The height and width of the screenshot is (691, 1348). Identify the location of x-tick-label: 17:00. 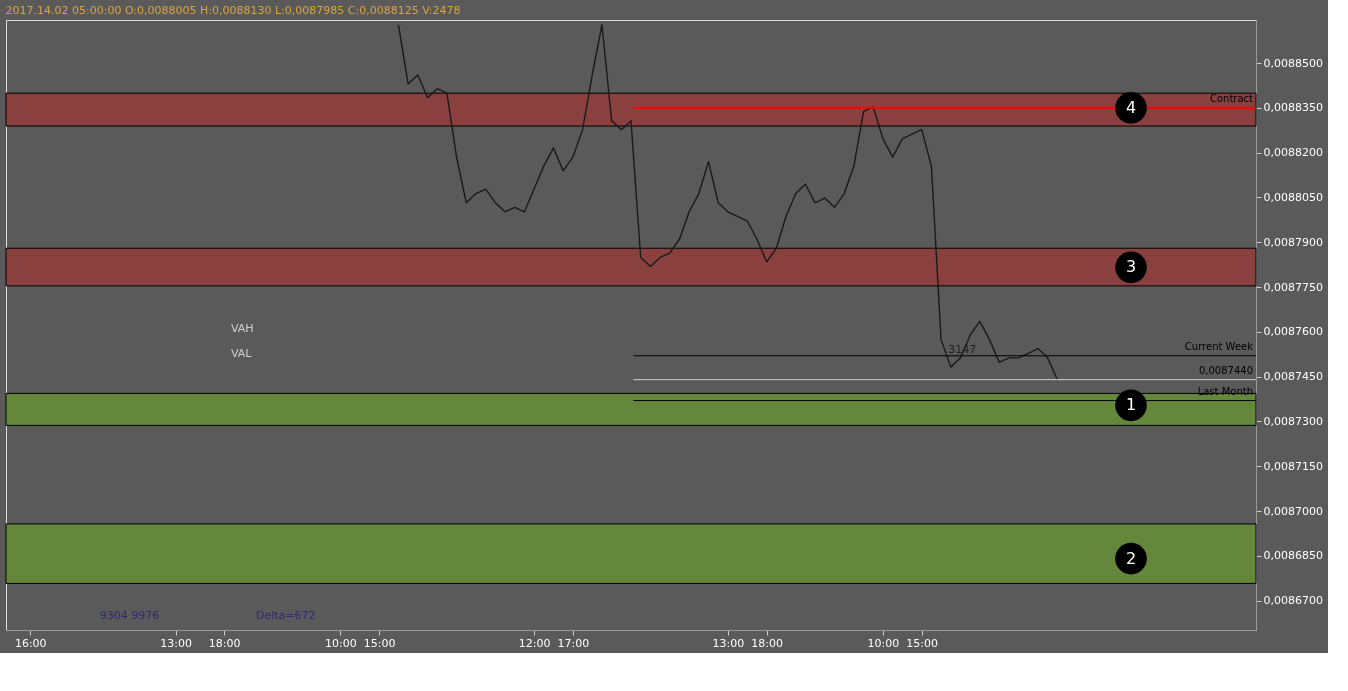
(573, 643).